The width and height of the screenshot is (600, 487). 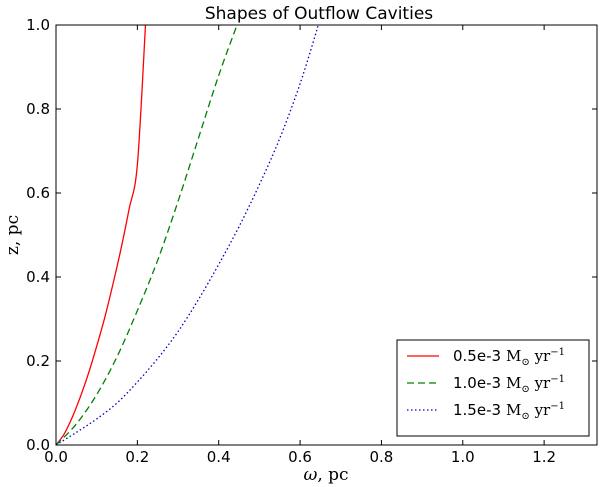 I want to click on y-axis-label: z, pc, so click(x=13, y=235).